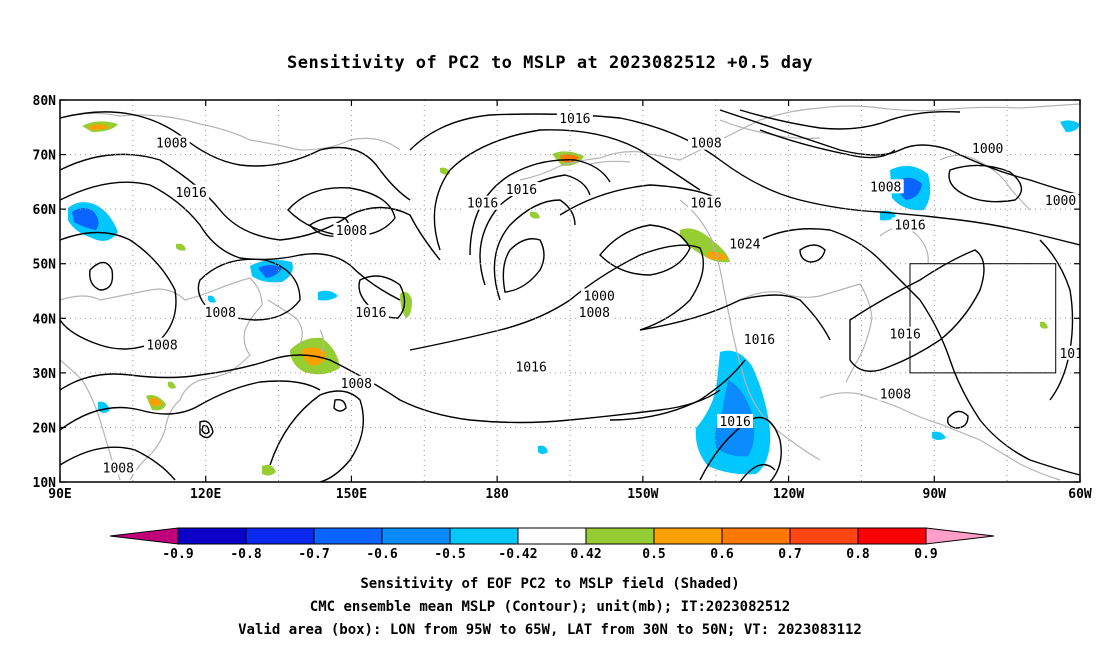 The width and height of the screenshot is (1100, 650). I want to click on lat-tick-label: 10N, so click(45, 483).